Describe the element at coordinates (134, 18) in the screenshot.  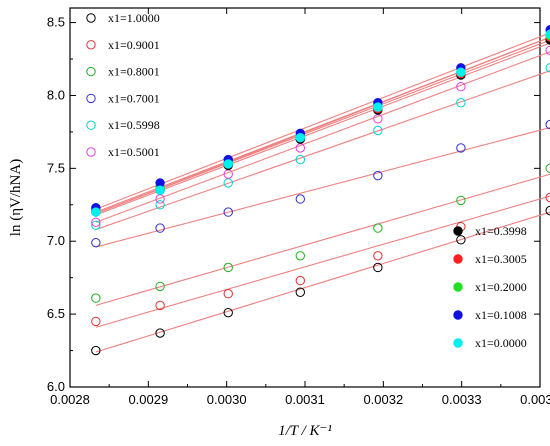
I see `legend-label: x1=1.0000` at that location.